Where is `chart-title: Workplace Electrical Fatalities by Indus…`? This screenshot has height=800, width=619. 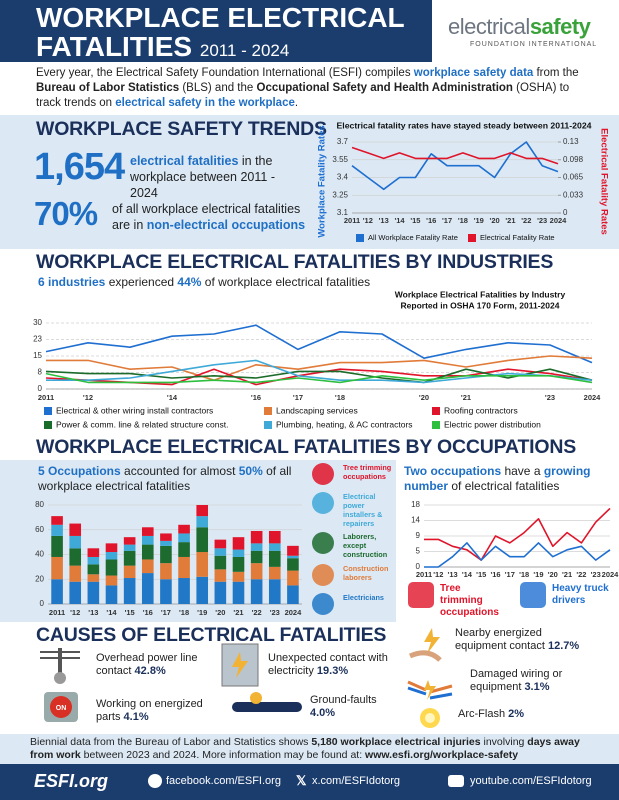 chart-title: Workplace Electrical Fatalities by Indus… is located at coordinates (480, 294).